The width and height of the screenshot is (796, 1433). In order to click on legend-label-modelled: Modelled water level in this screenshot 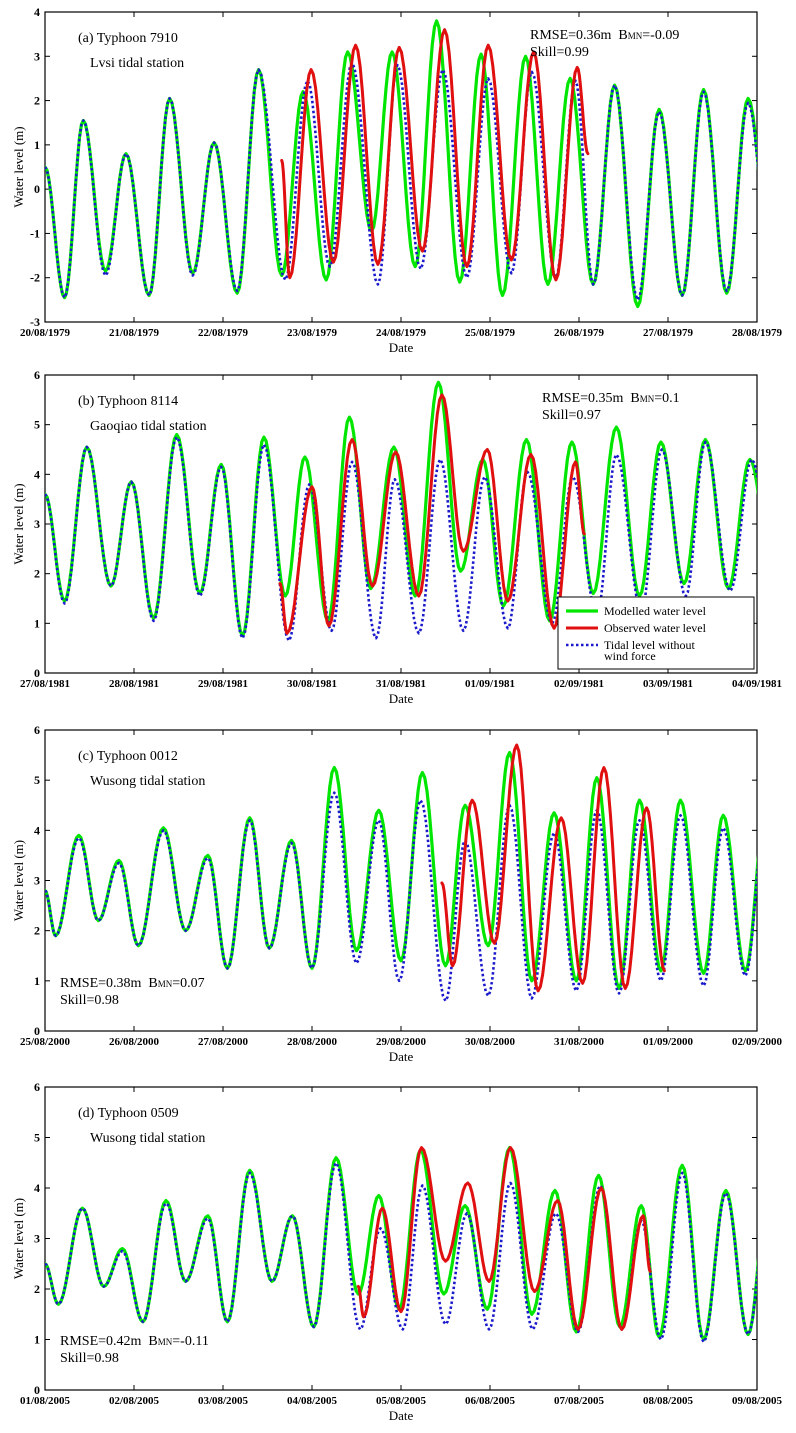, I will do `click(655, 611)`.